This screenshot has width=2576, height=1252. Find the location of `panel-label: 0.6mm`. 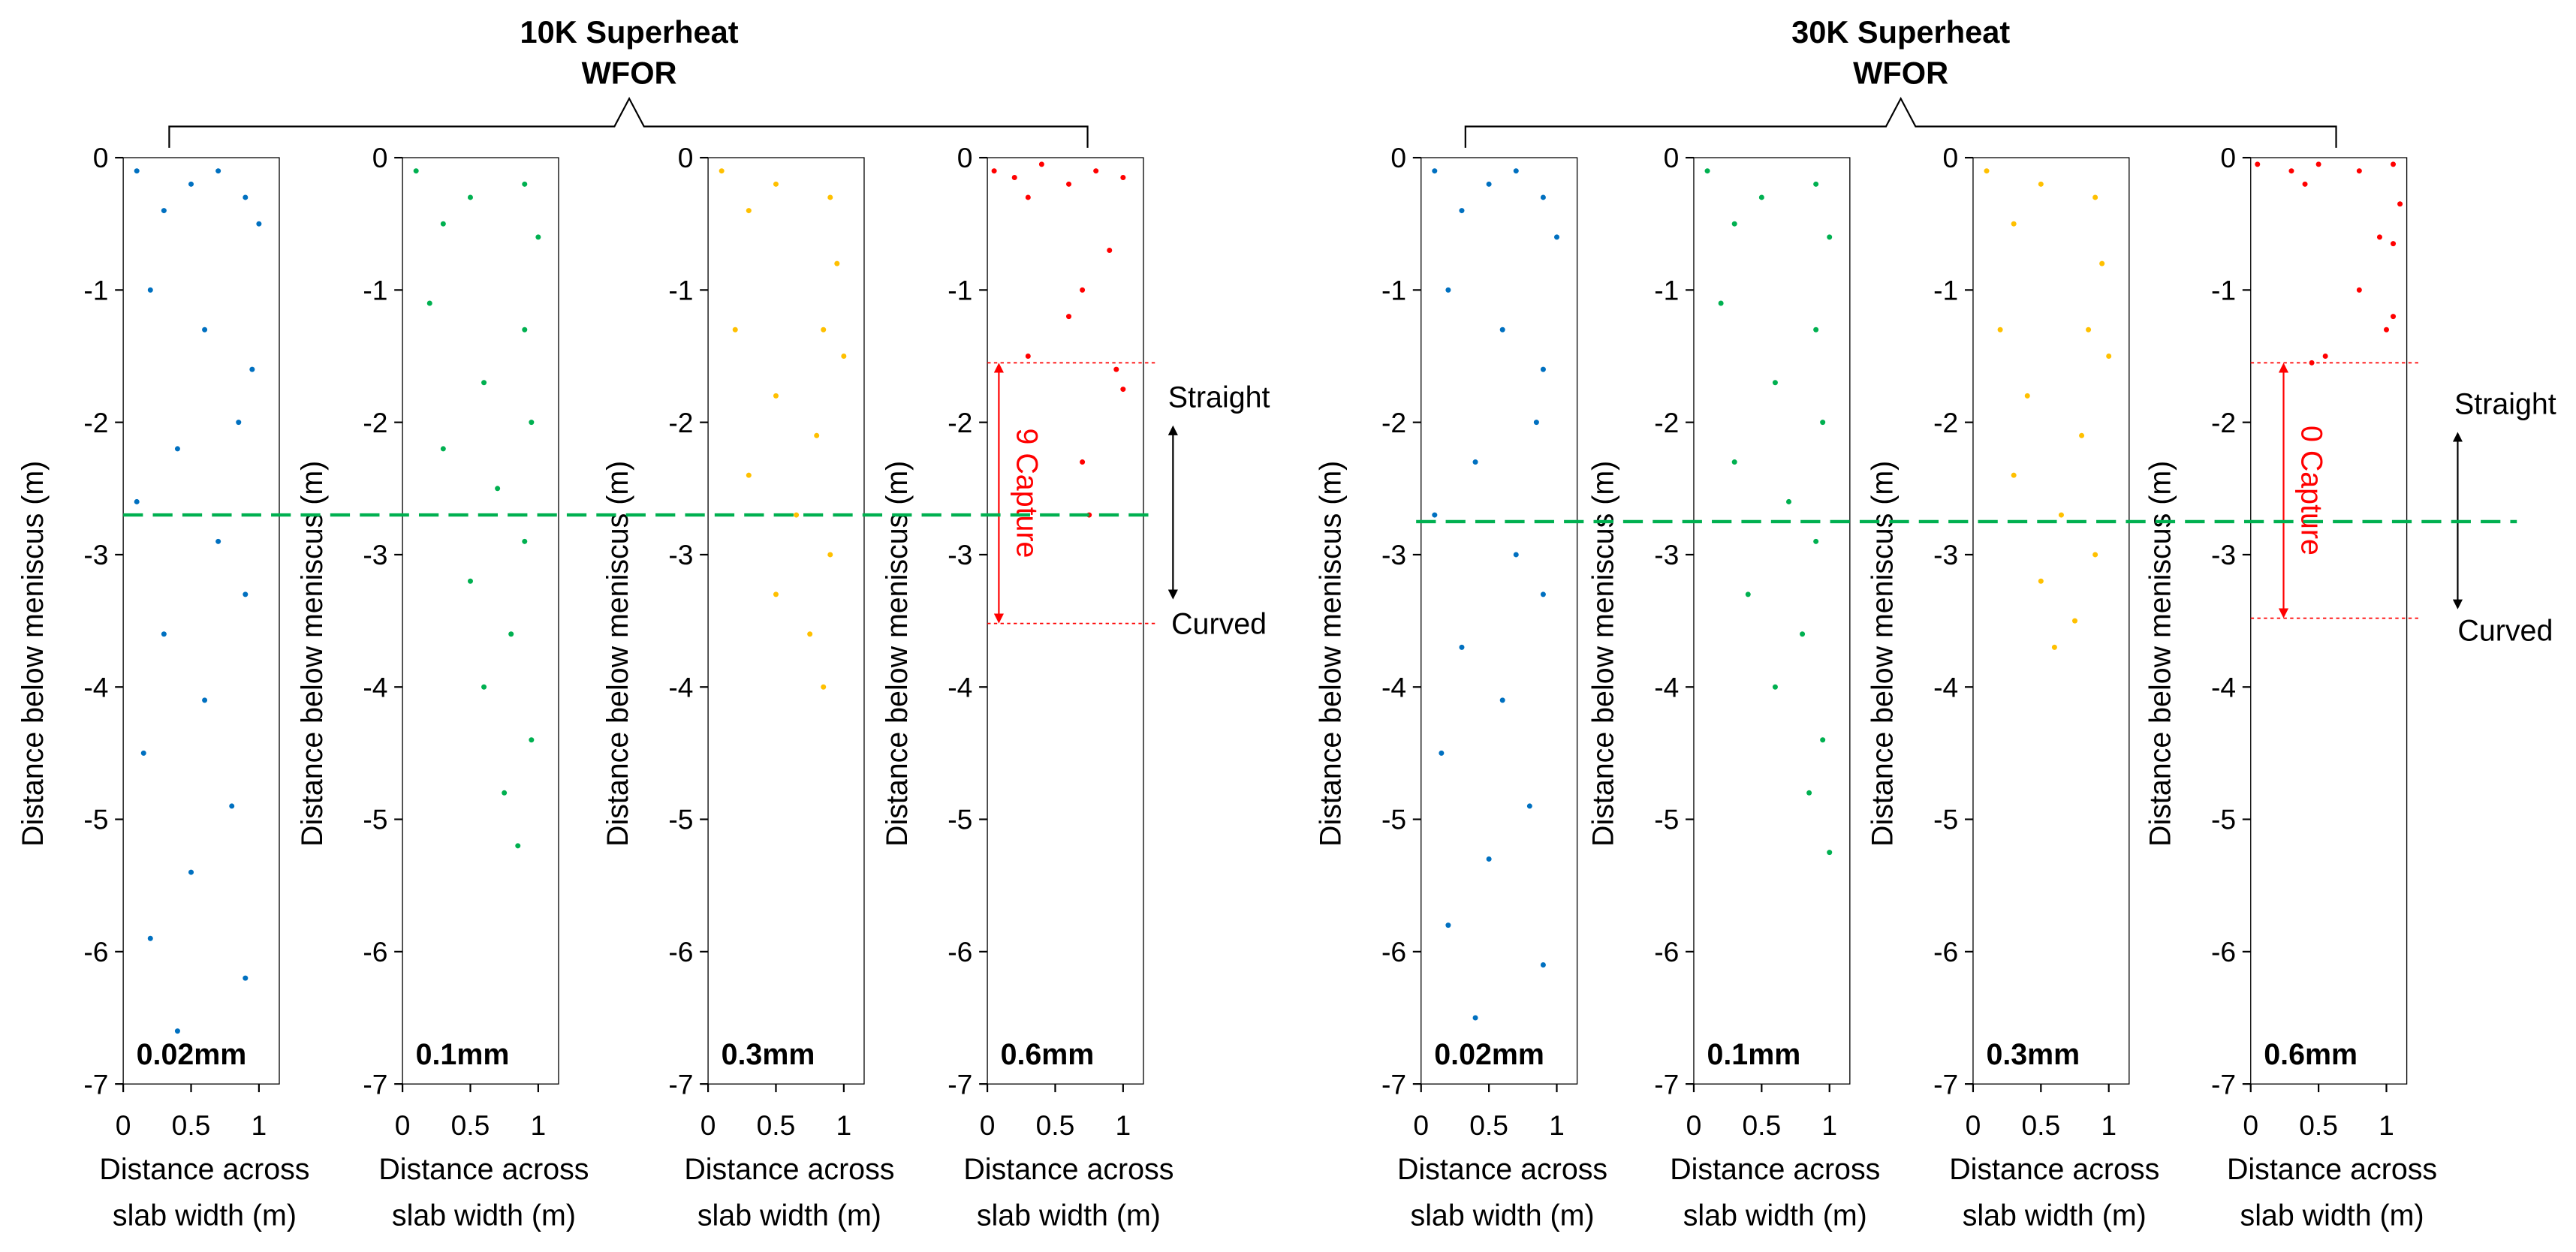

panel-label: 0.6mm is located at coordinates (2311, 1054).